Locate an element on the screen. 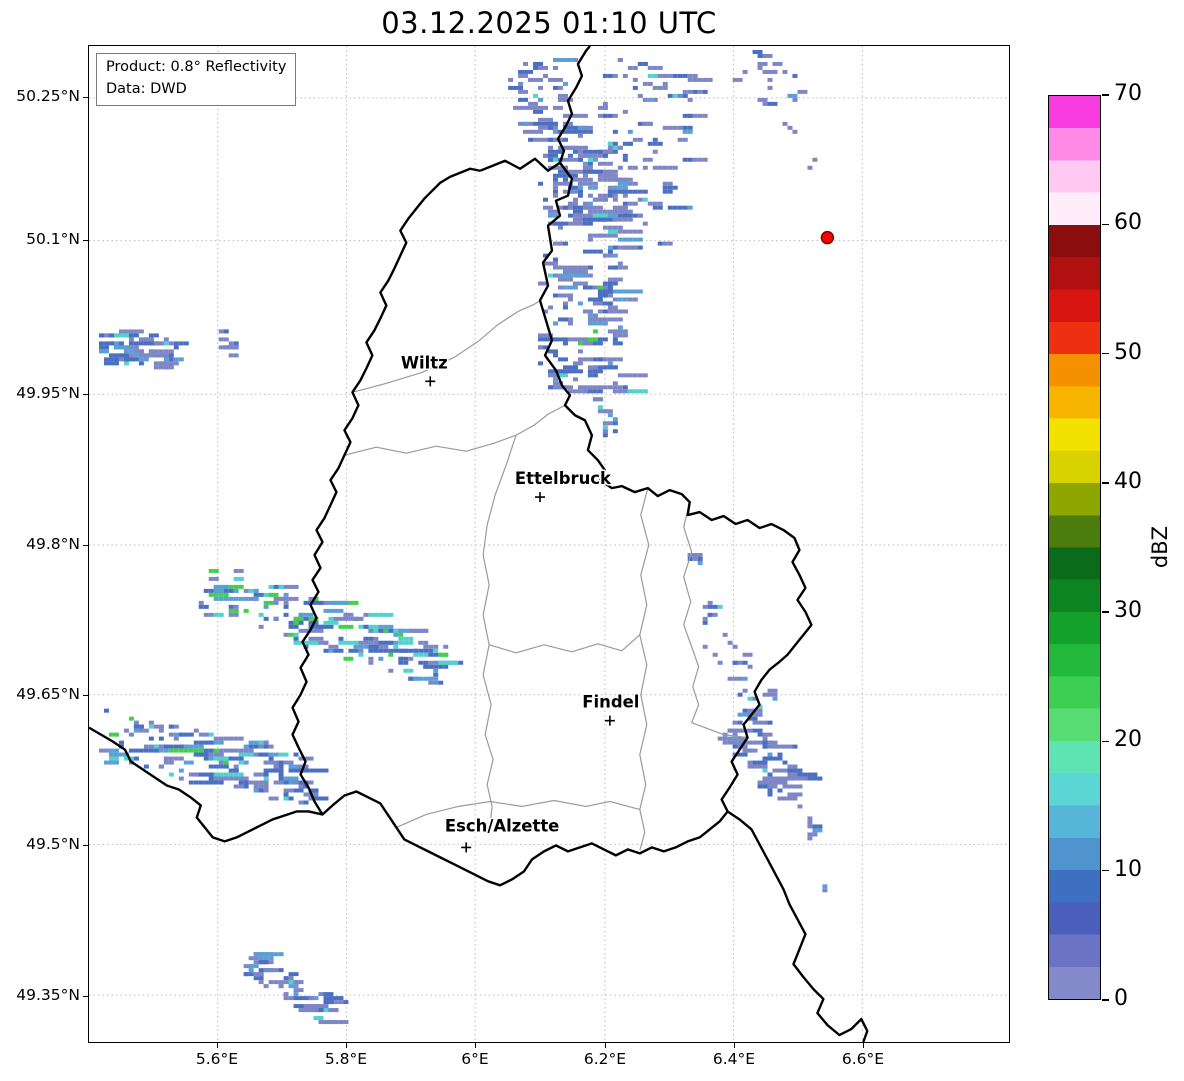 The height and width of the screenshot is (1081, 1184). city-eschalzette: Esch/Alzette is located at coordinates (502, 834).